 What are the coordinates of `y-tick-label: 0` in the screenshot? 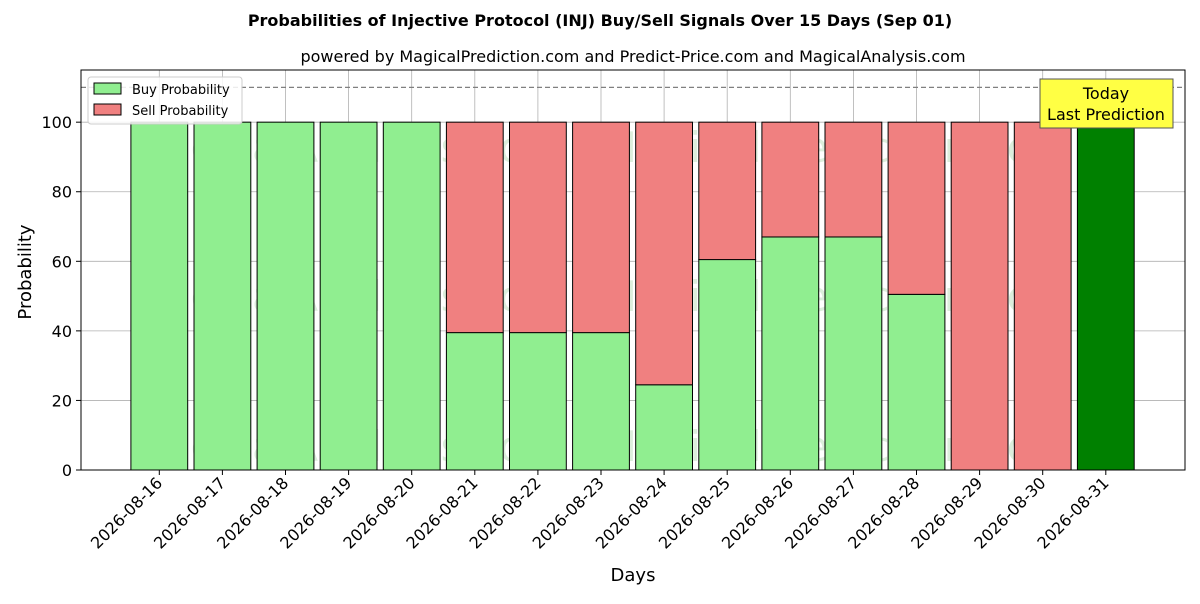 It's located at (67, 470).